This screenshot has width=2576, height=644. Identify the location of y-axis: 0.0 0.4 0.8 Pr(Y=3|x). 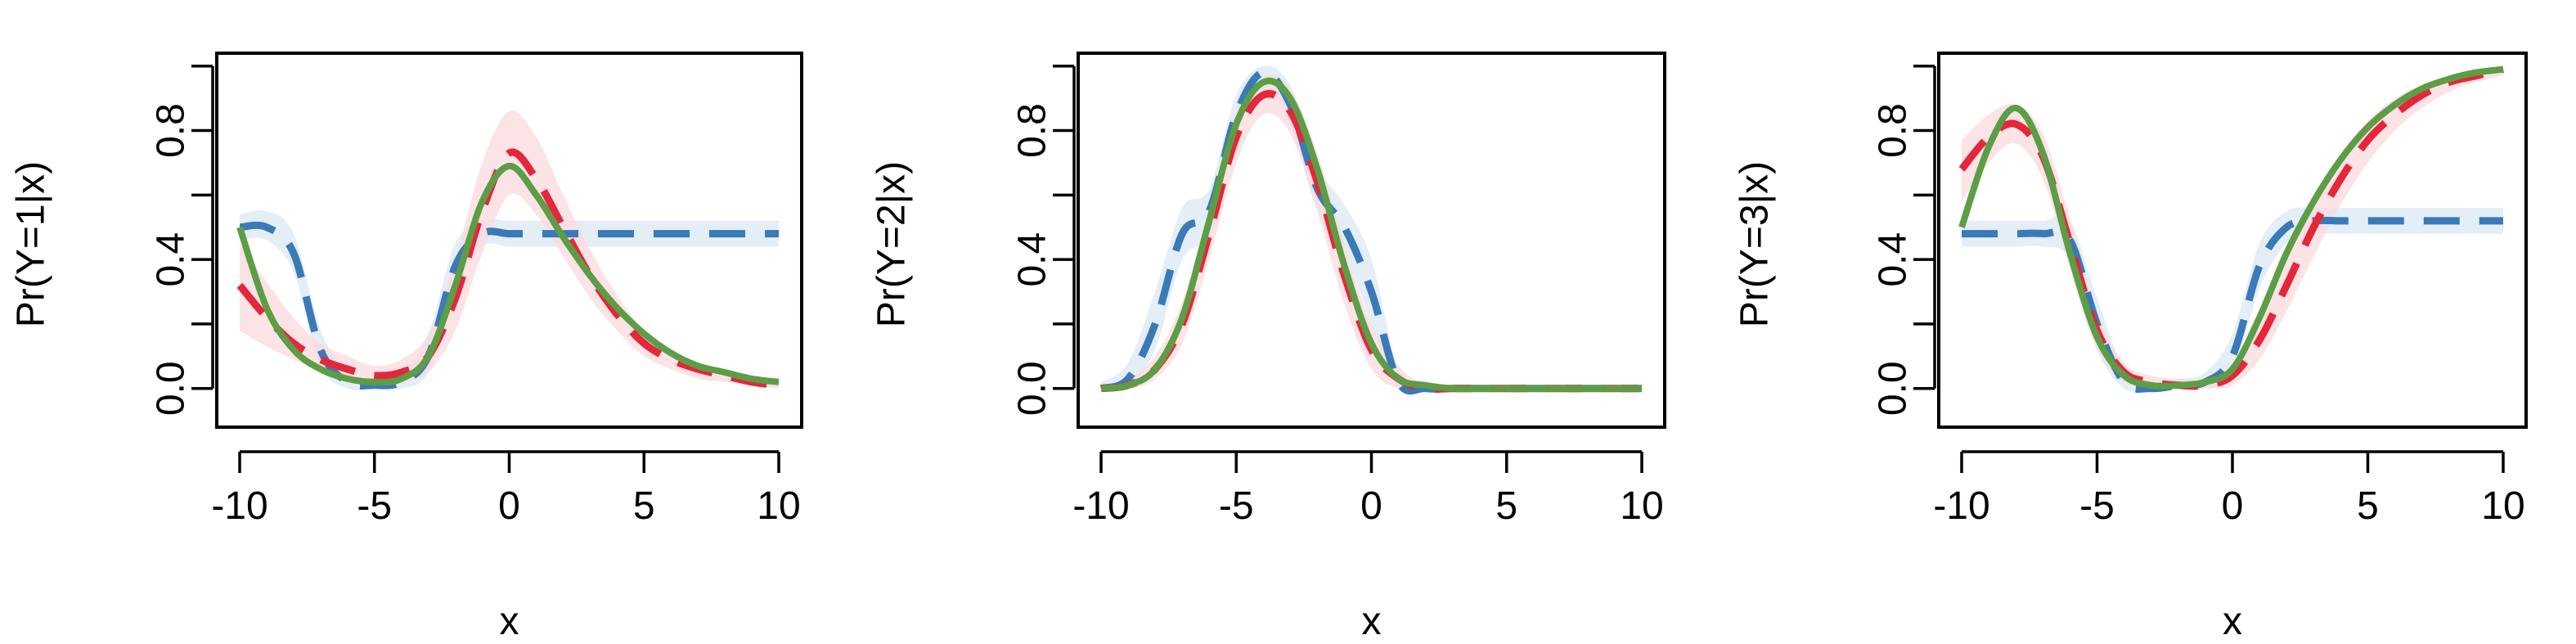
(1834, 240).